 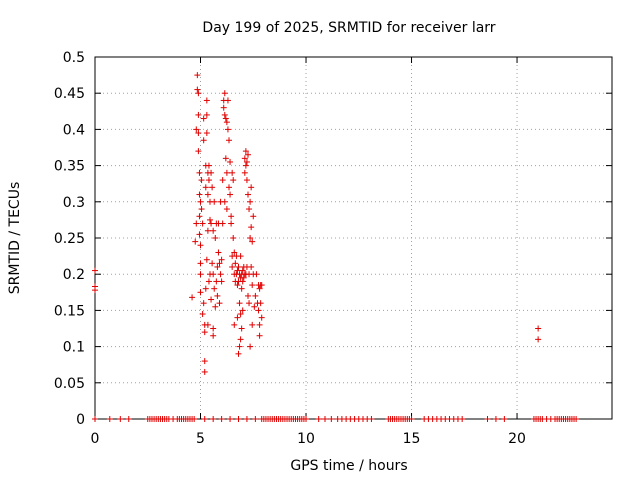 What do you see at coordinates (306, 439) in the screenshot?
I see `x-tick-label: 10` at bounding box center [306, 439].